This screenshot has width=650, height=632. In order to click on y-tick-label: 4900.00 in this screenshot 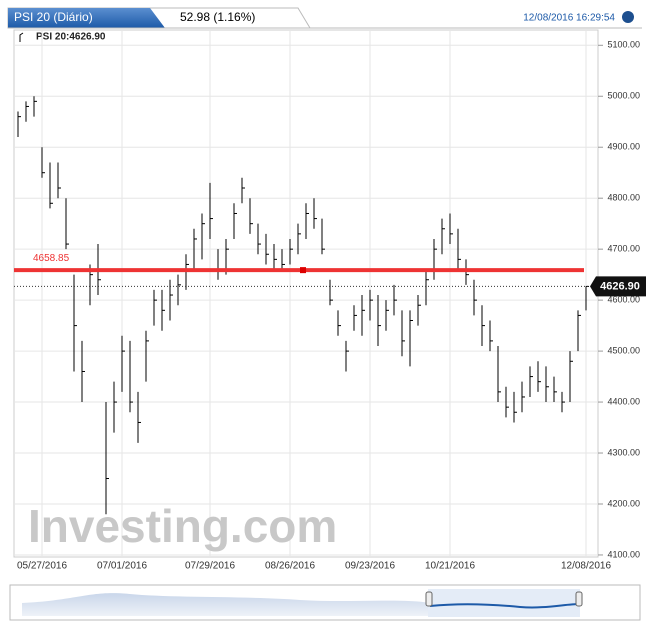, I will do `click(623, 147)`.